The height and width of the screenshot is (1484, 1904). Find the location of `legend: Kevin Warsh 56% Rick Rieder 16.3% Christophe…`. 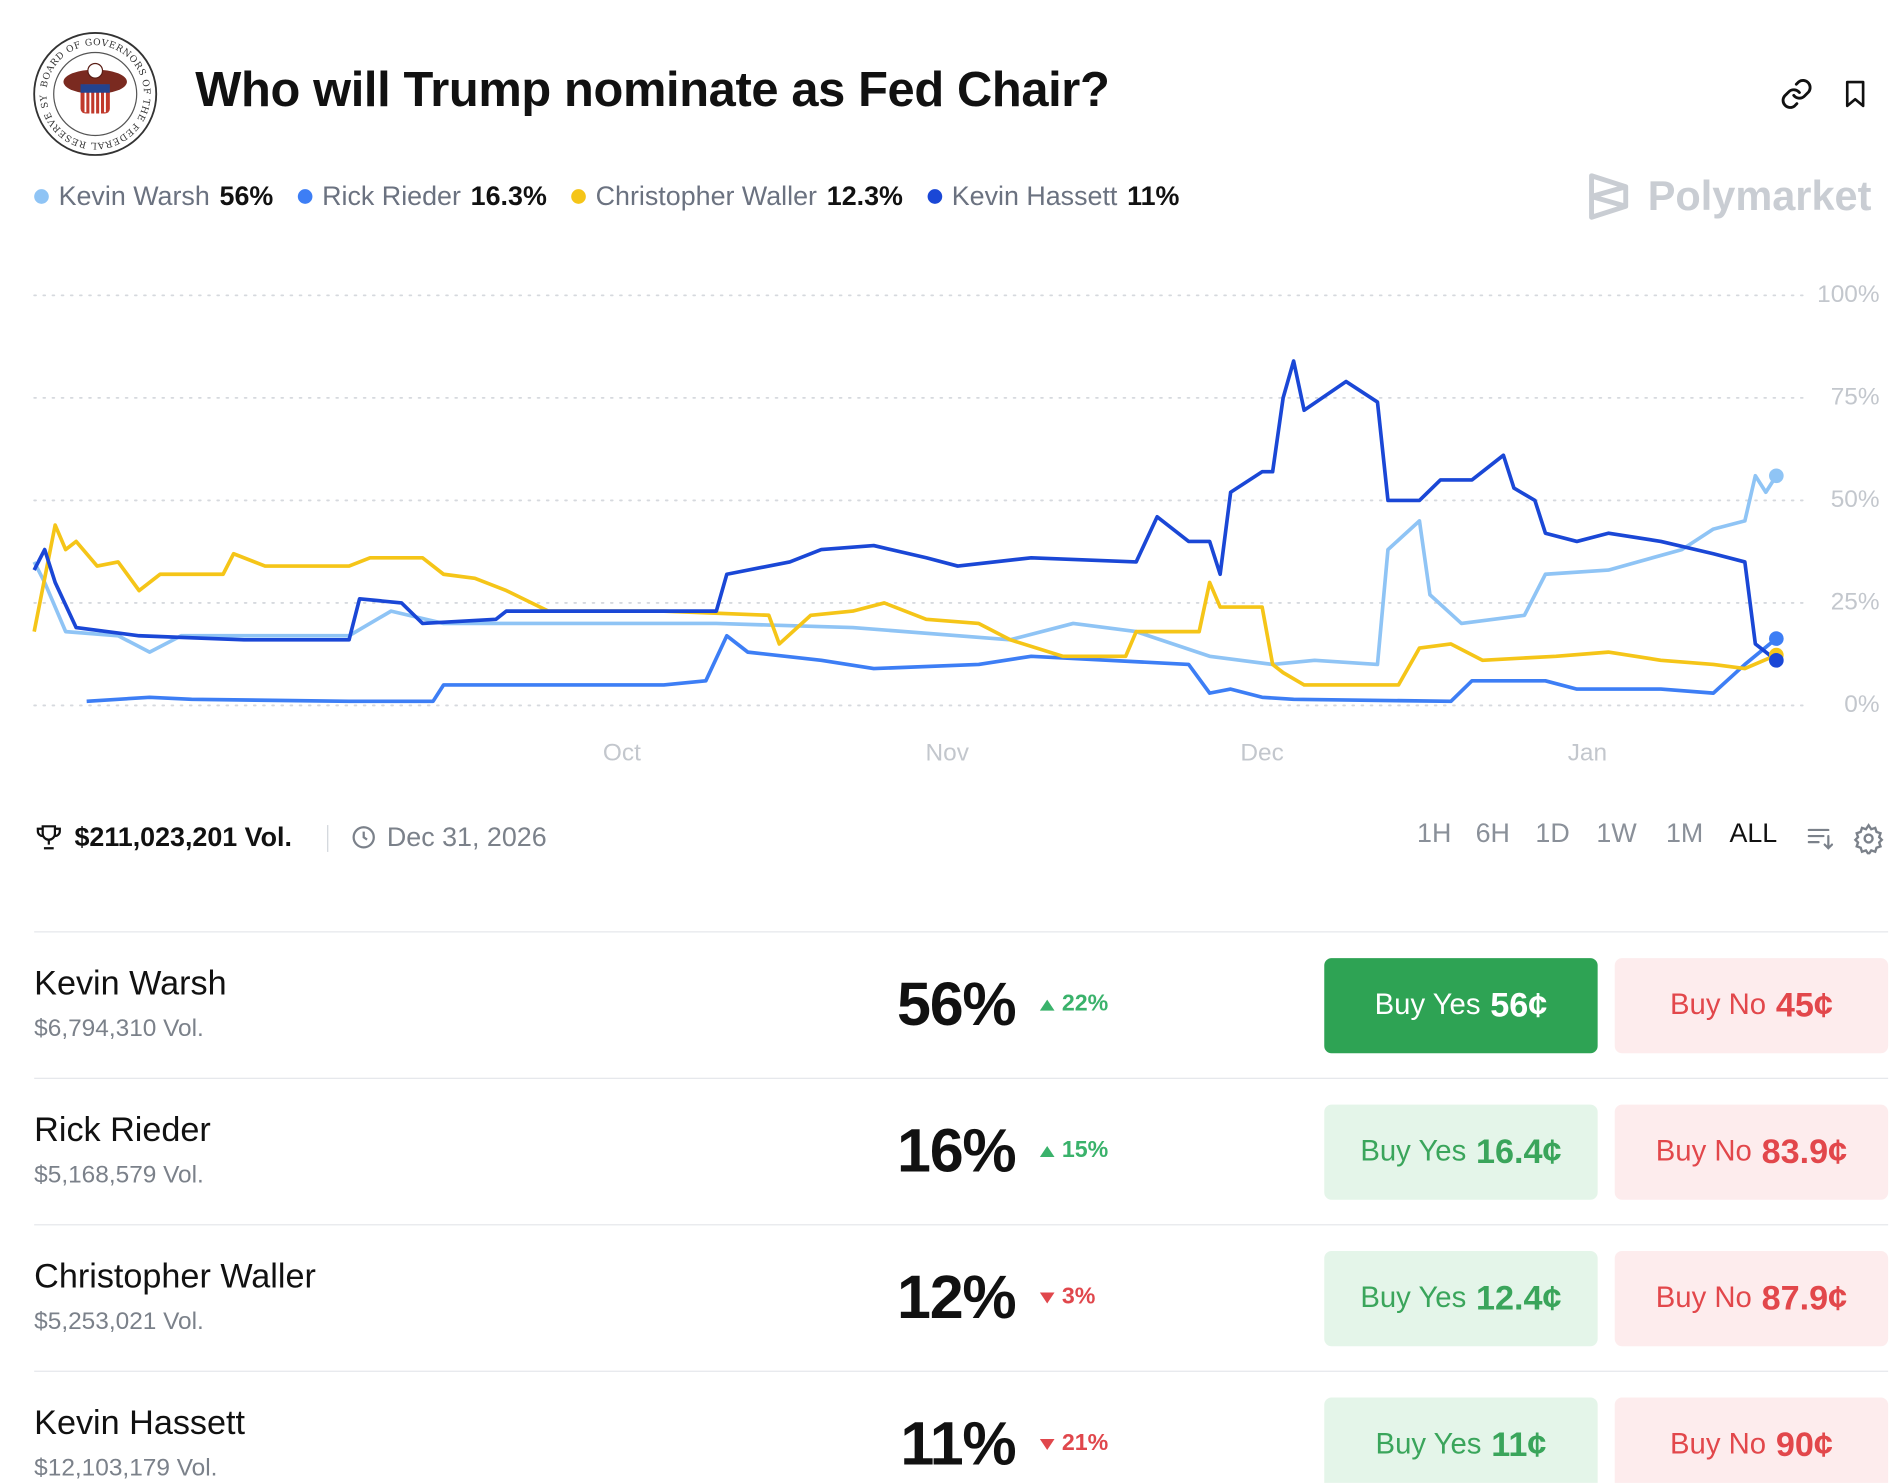

legend: Kevin Warsh 56% Rick Rieder 16.3% Christophe… is located at coordinates (606, 197).